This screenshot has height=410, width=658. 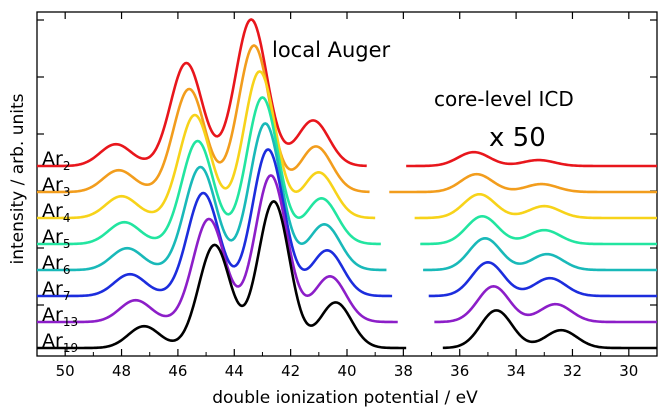 What do you see at coordinates (531, 159) in the screenshot?
I see `series-curve-icd-ar2` at bounding box center [531, 159].